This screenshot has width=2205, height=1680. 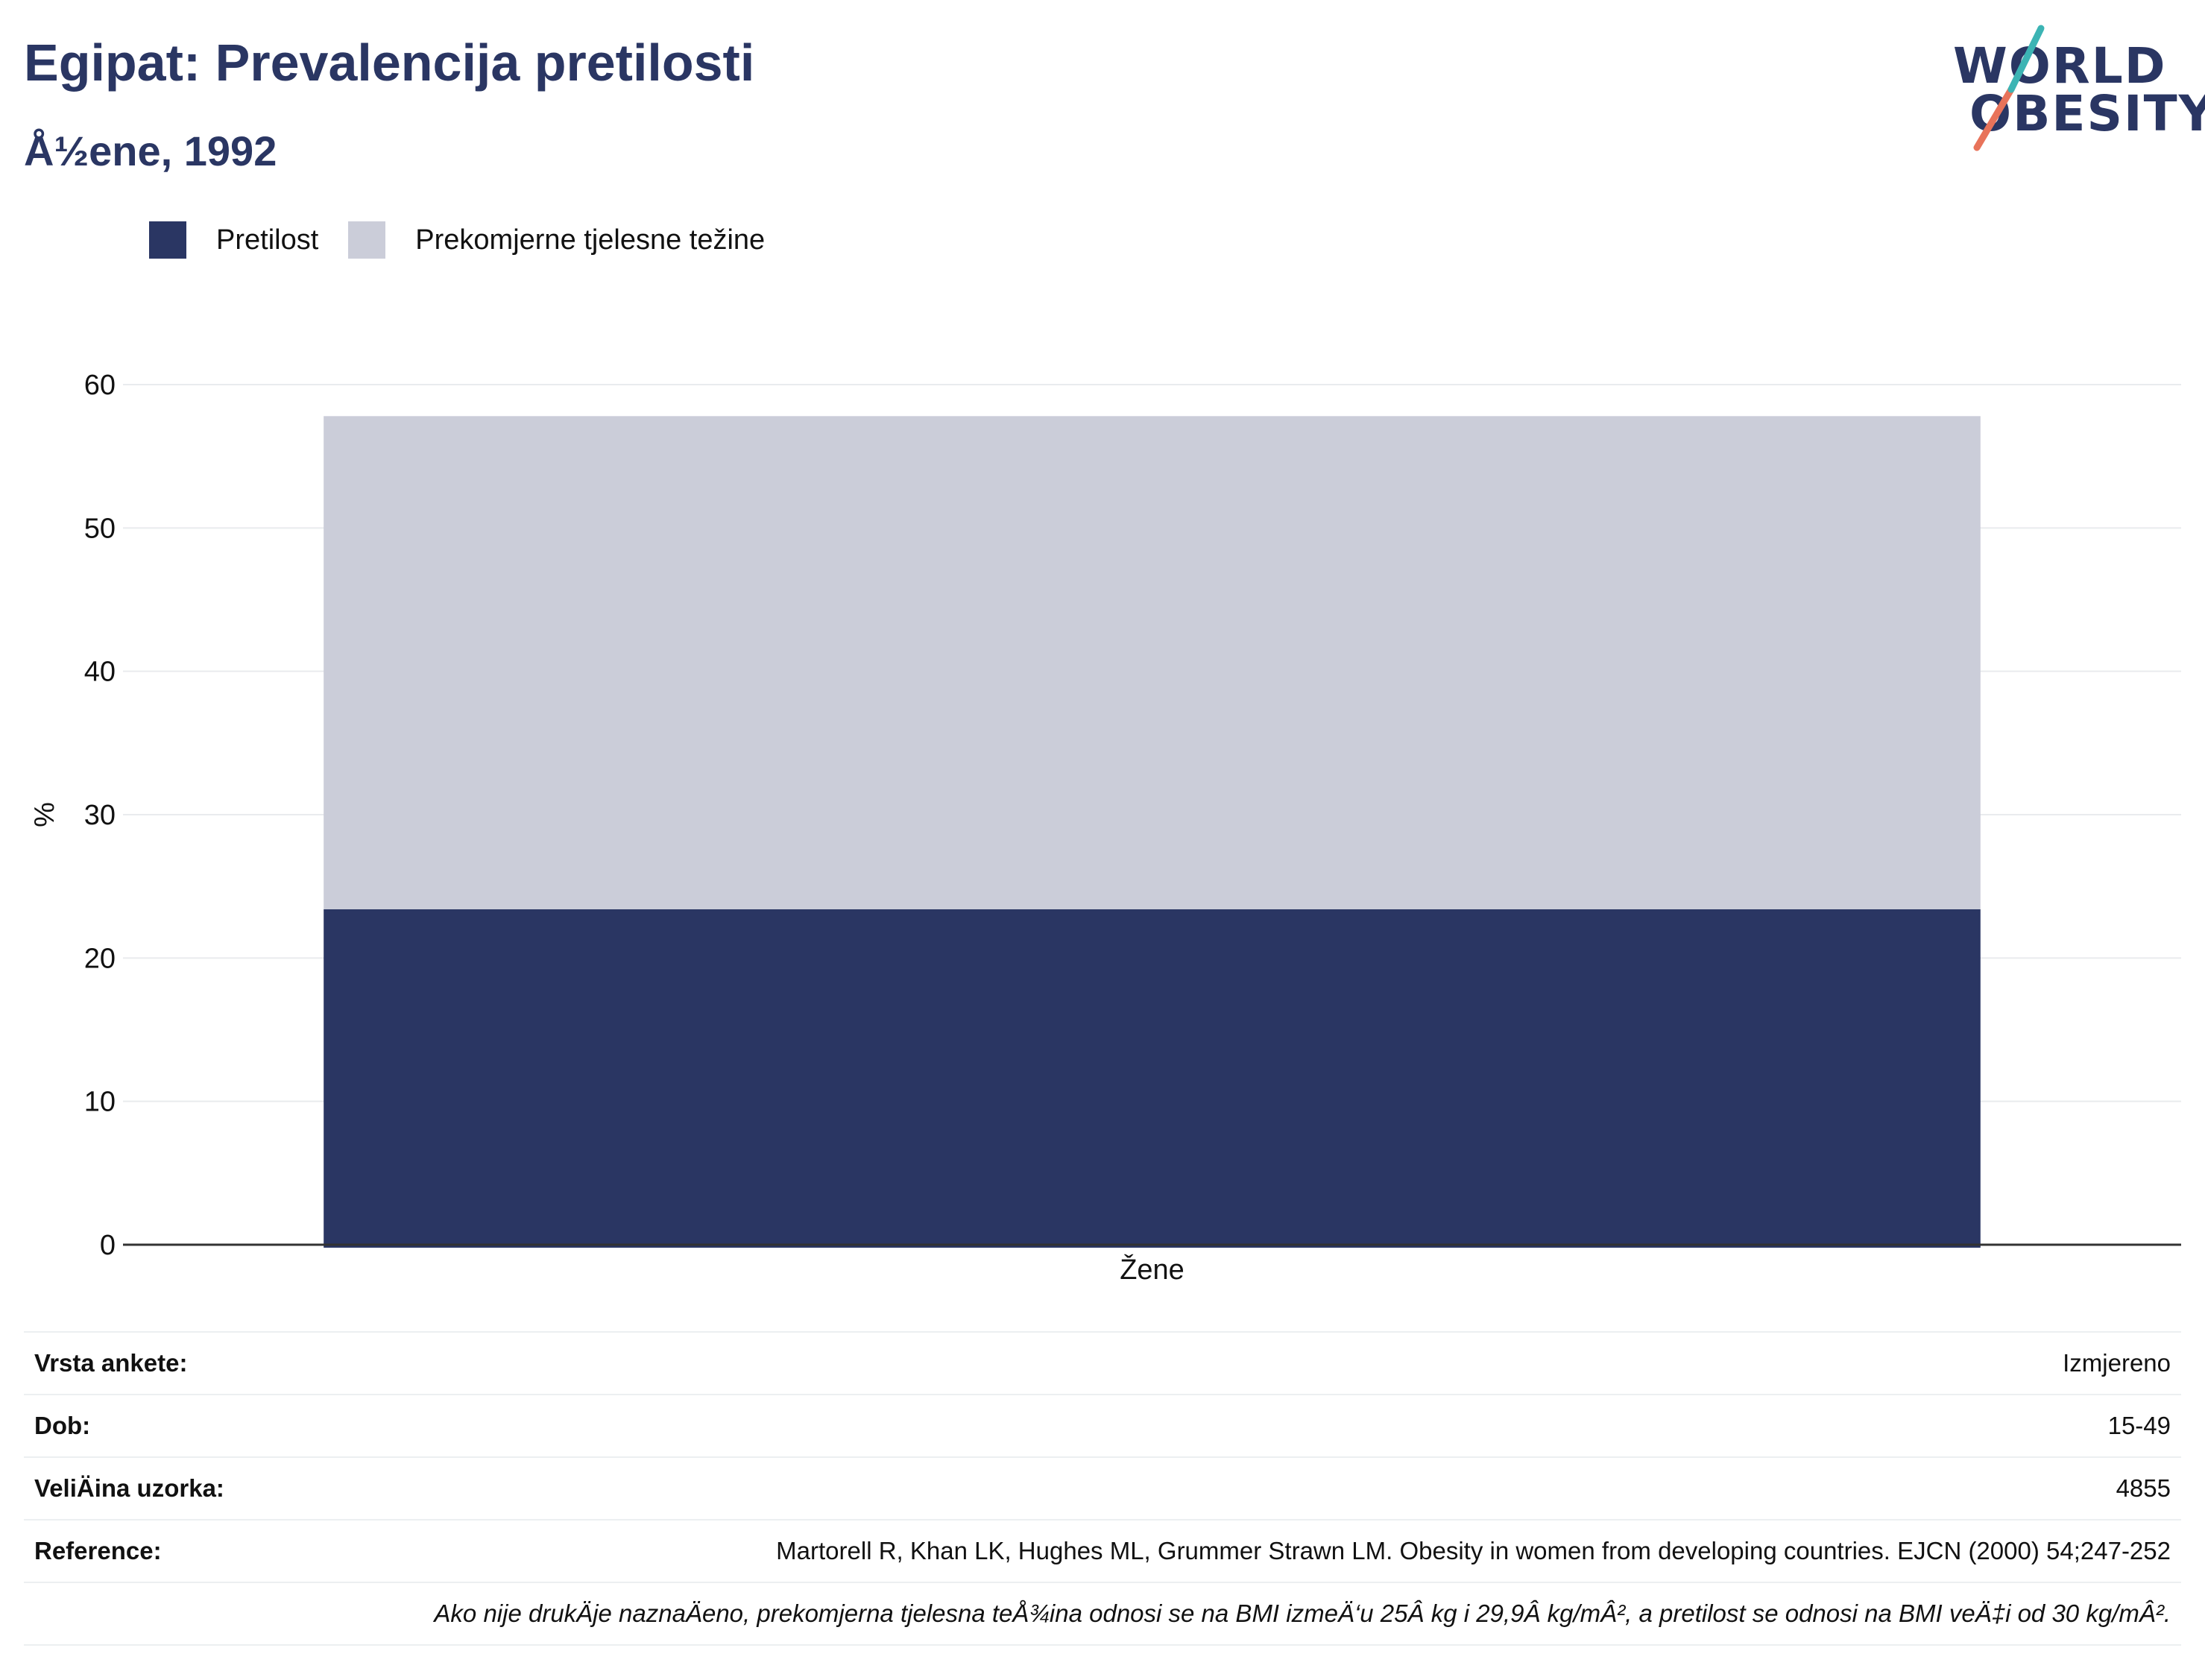 What do you see at coordinates (108, 1245) in the screenshot?
I see `y-tick-label: 0` at bounding box center [108, 1245].